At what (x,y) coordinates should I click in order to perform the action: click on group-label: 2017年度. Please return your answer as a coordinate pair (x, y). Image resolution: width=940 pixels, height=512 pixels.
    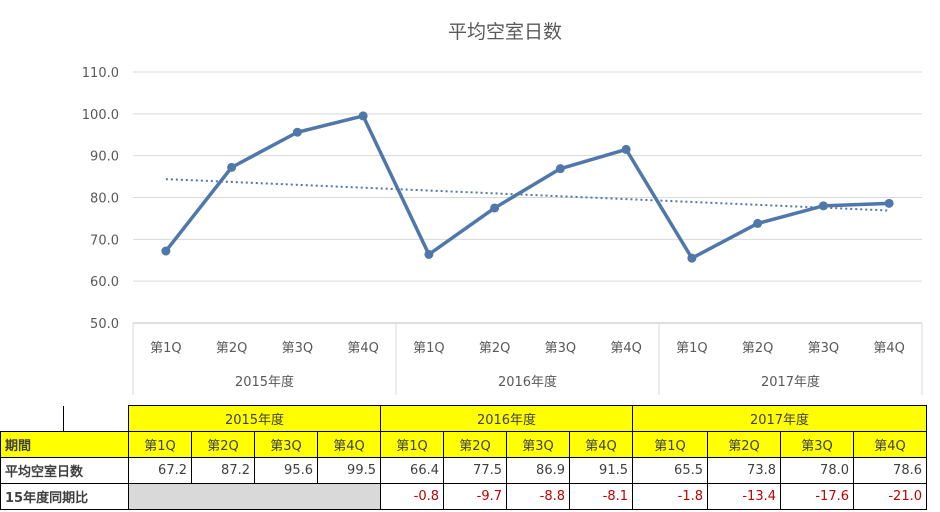
    Looking at the image, I should click on (790, 382).